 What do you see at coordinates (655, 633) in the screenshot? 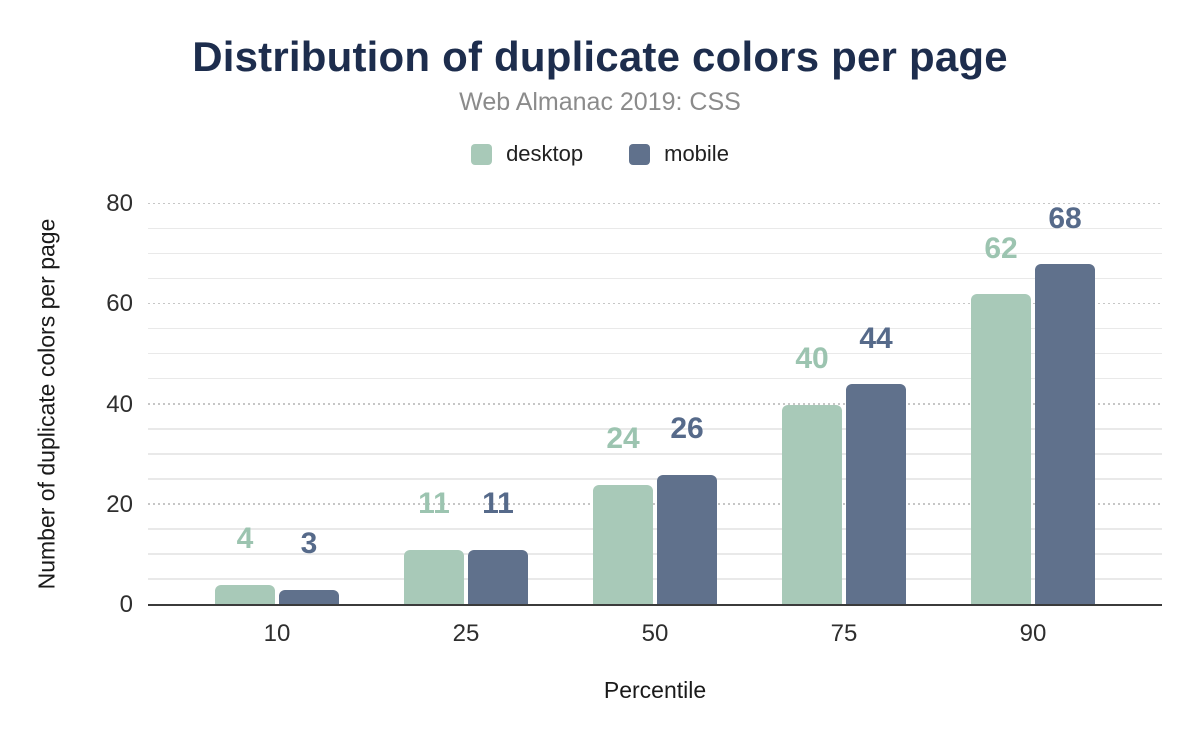
I see `x-tick-label: 50` at bounding box center [655, 633].